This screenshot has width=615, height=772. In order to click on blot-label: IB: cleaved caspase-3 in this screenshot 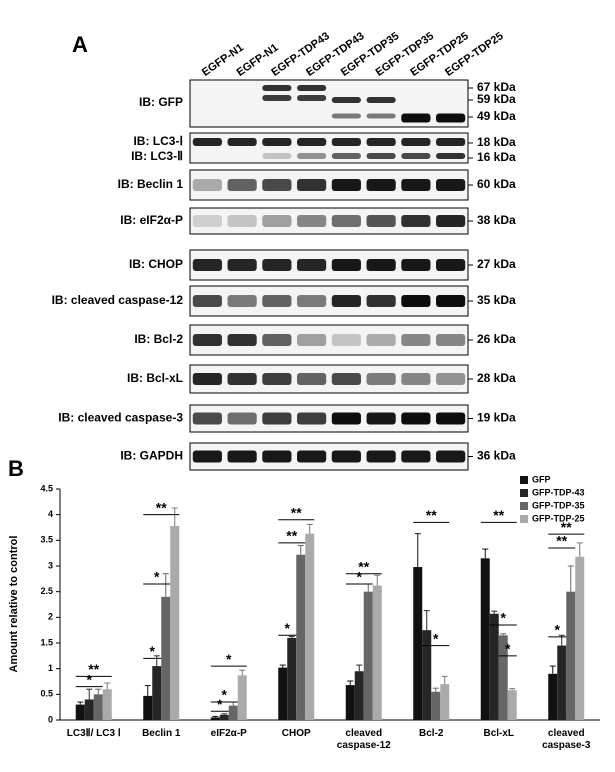, I will do `click(120, 418)`.